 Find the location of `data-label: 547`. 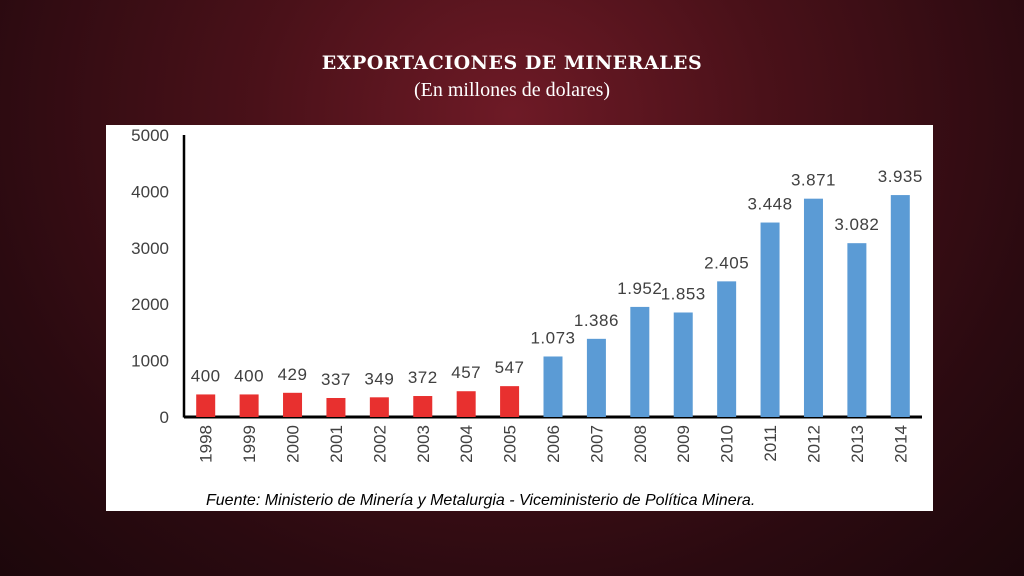

data-label: 547 is located at coordinates (510, 367).